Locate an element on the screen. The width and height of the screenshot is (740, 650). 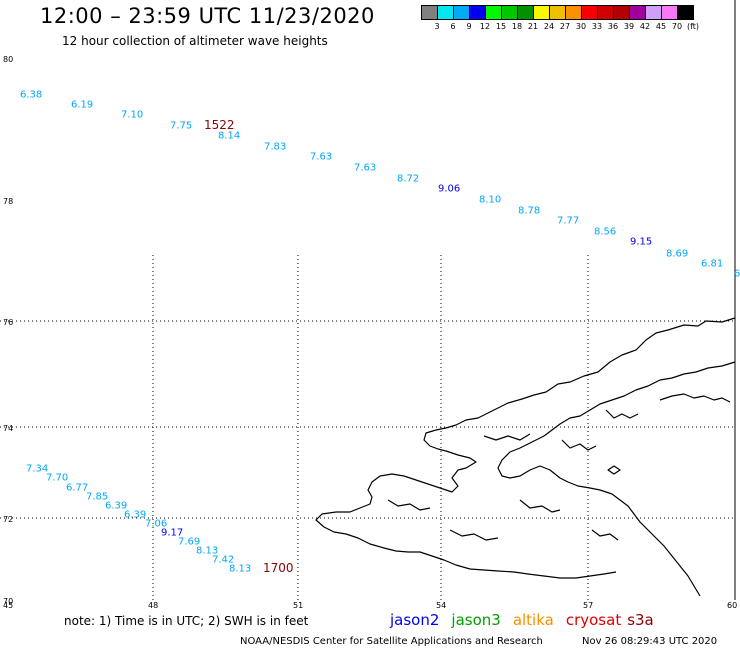
wave-height-label: 8.72 is located at coordinates (408, 179).